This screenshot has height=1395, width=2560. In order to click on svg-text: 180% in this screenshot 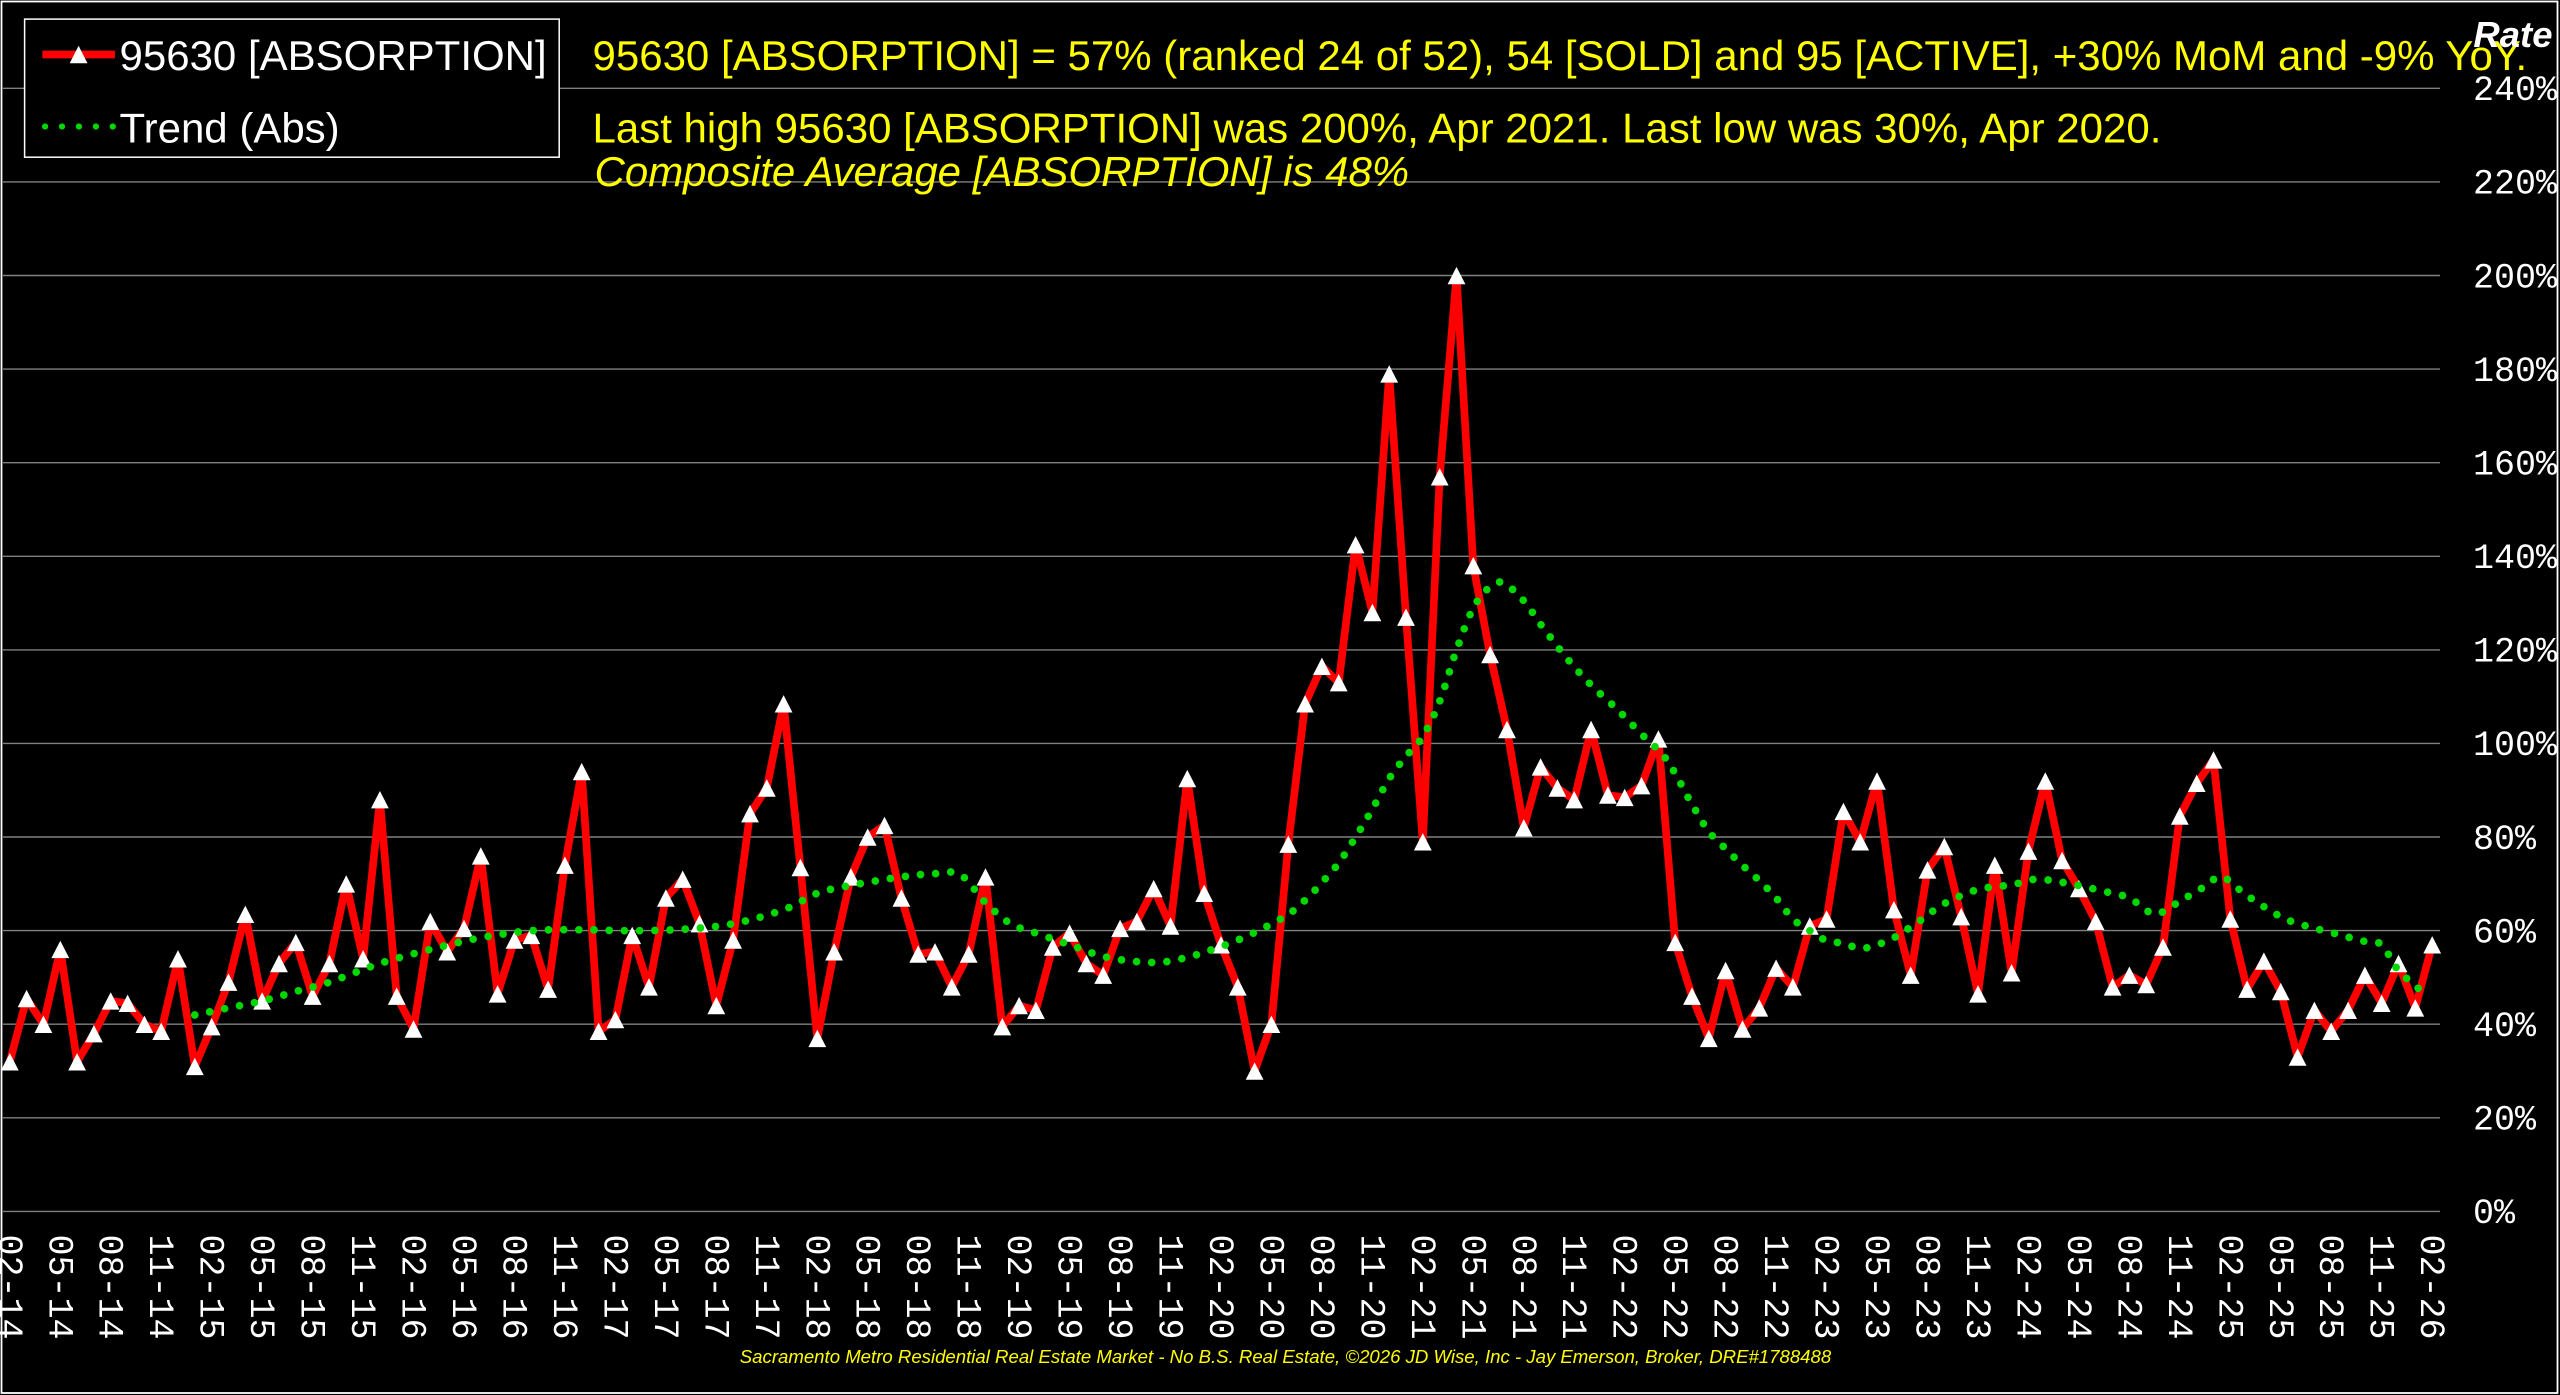, I will do `click(2515, 372)`.